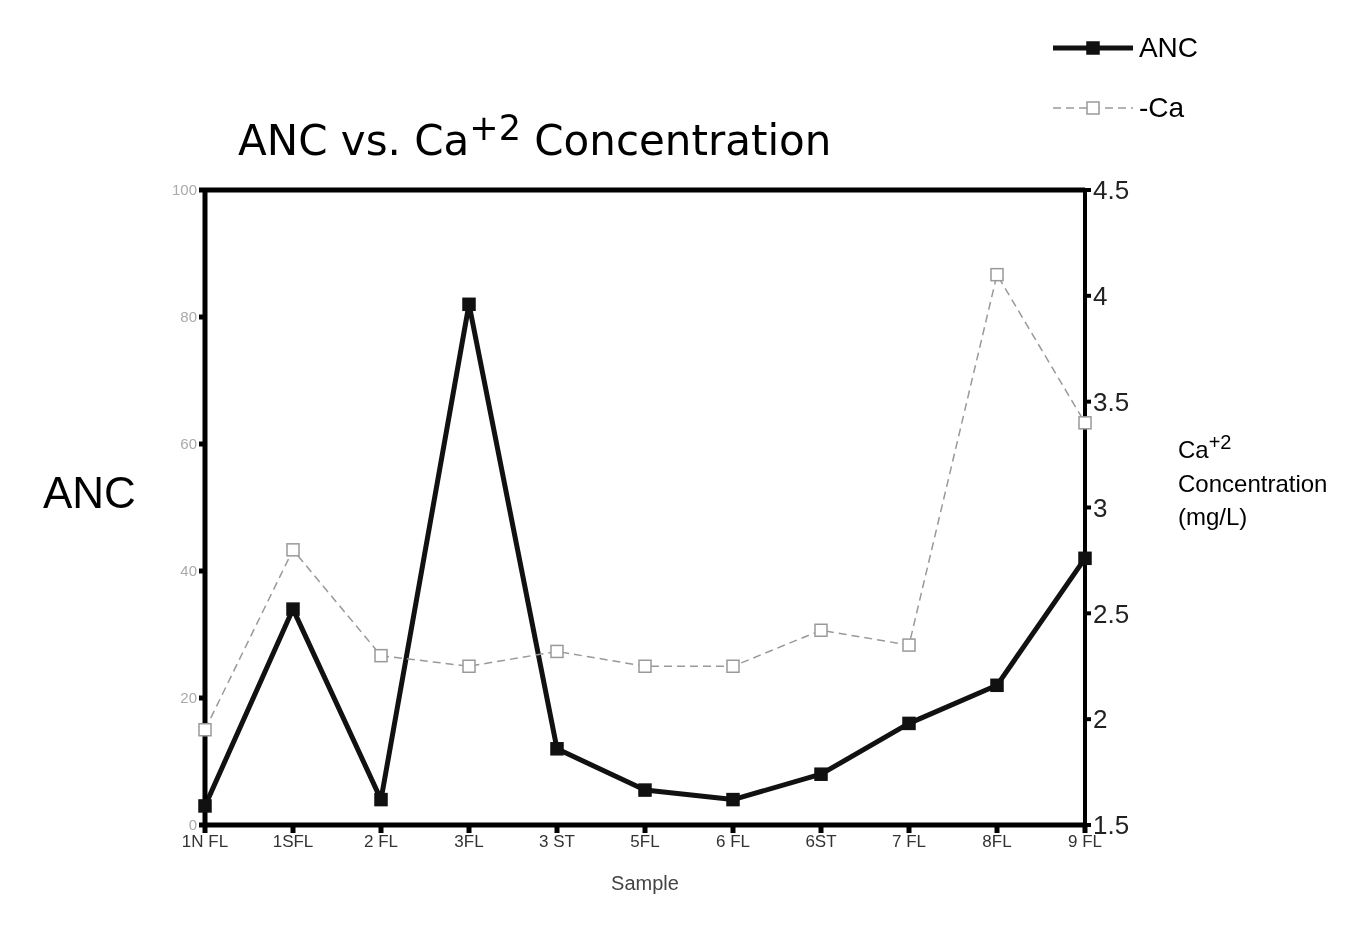  What do you see at coordinates (645, 842) in the screenshot?
I see `x-tick-label: 5FL` at bounding box center [645, 842].